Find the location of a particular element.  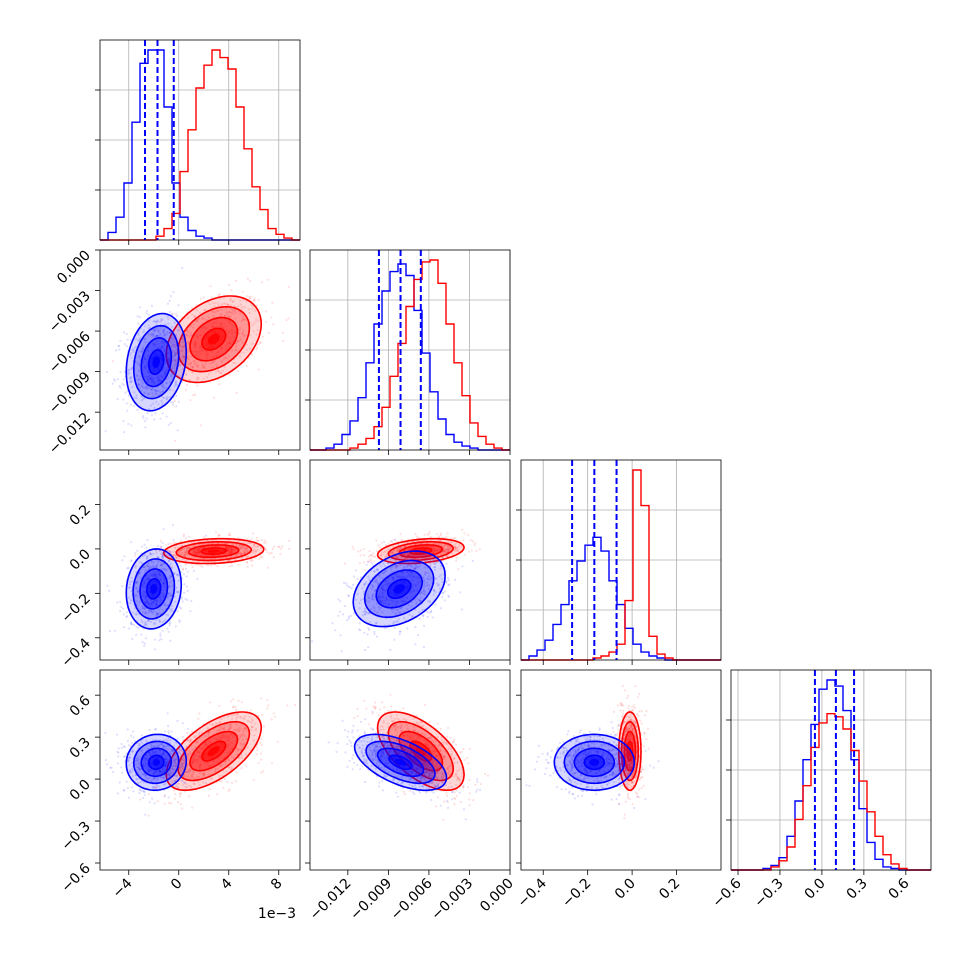

blue-density-peak is located at coordinates (399, 589).